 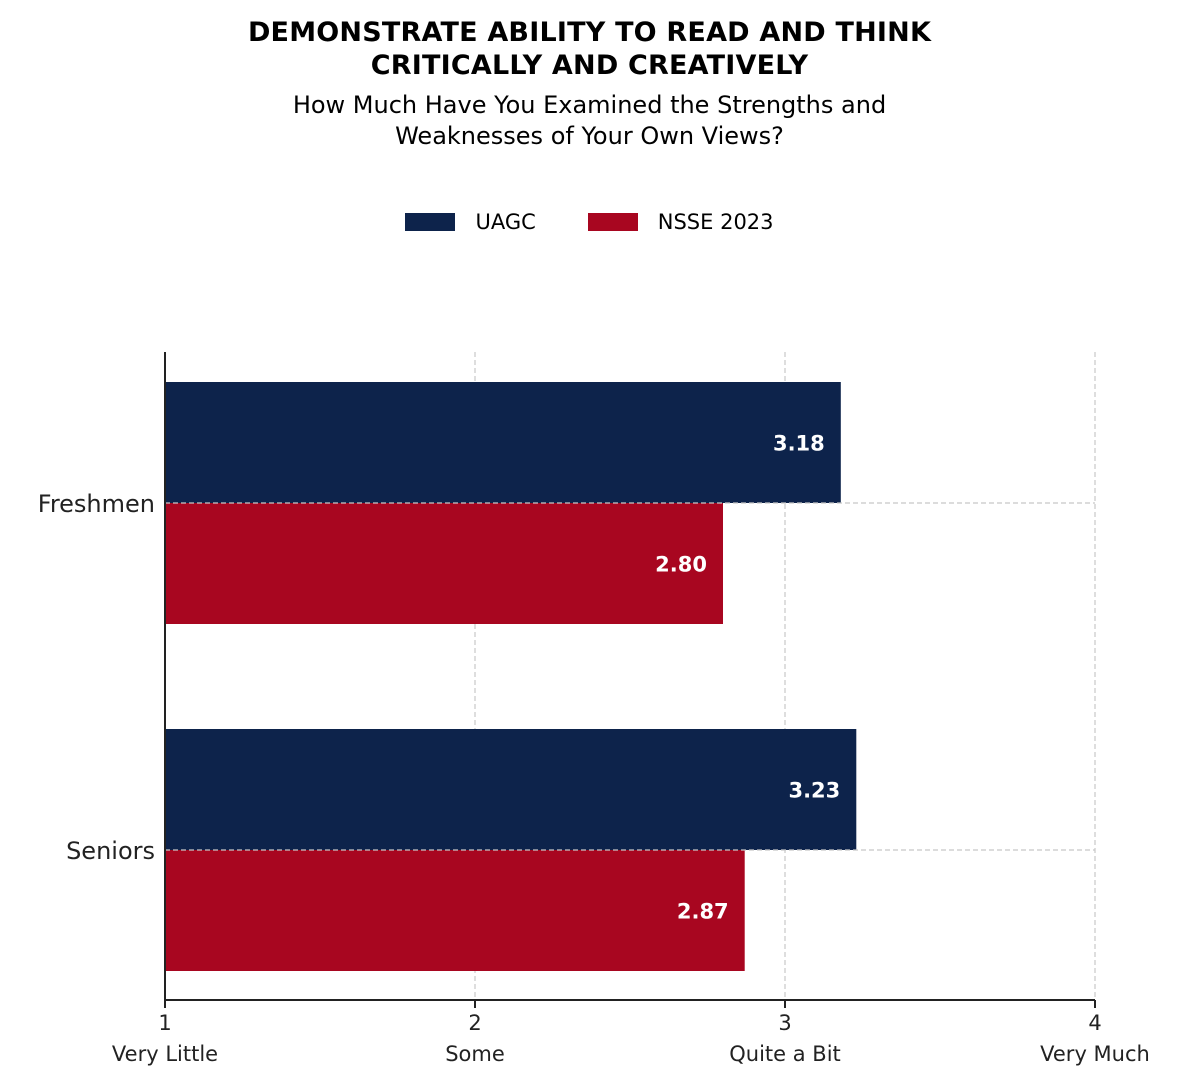 What do you see at coordinates (430, 222) in the screenshot?
I see `legend-swatch-uagc` at bounding box center [430, 222].